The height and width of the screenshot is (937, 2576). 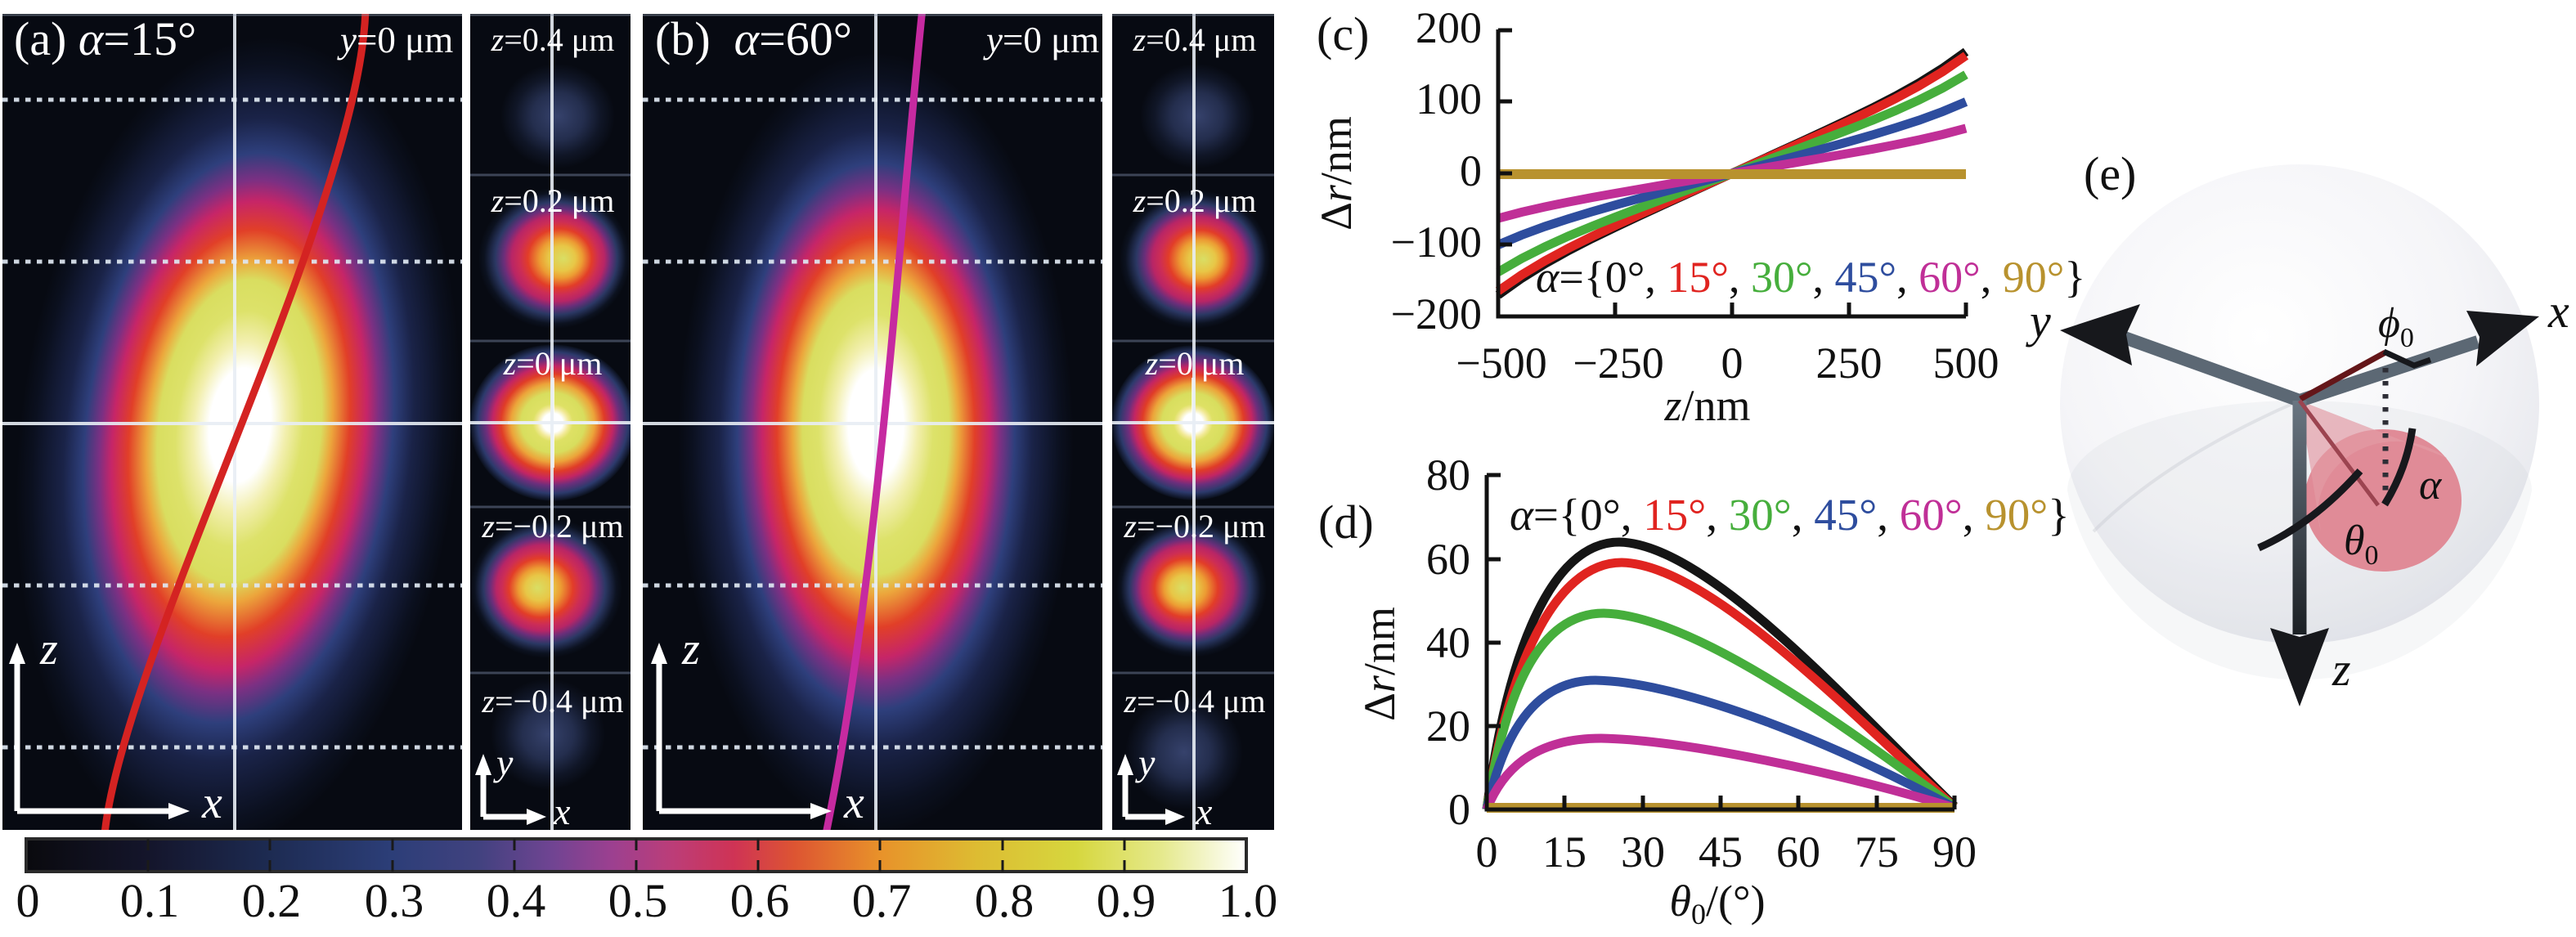 I want to click on svg-text: 0.7, so click(x=882, y=900).